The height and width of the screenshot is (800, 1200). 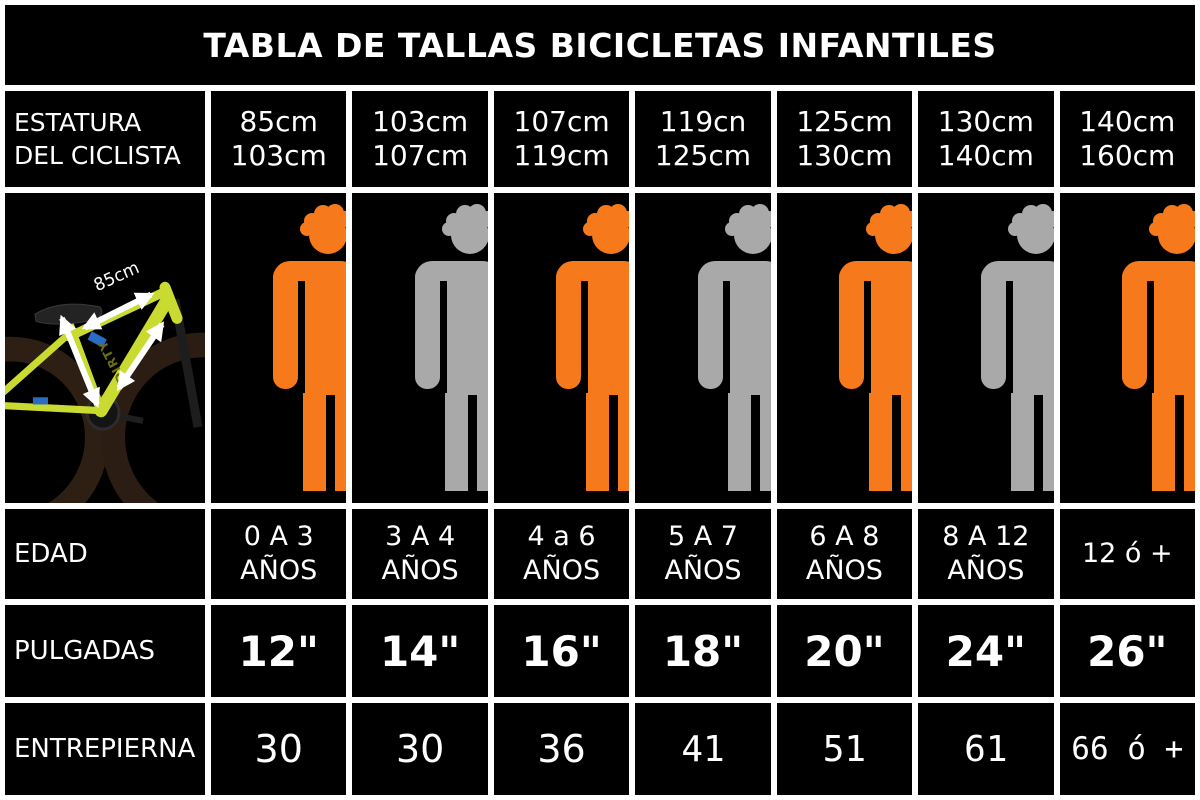 I want to click on wheel-size: 16", so click(x=561, y=651).